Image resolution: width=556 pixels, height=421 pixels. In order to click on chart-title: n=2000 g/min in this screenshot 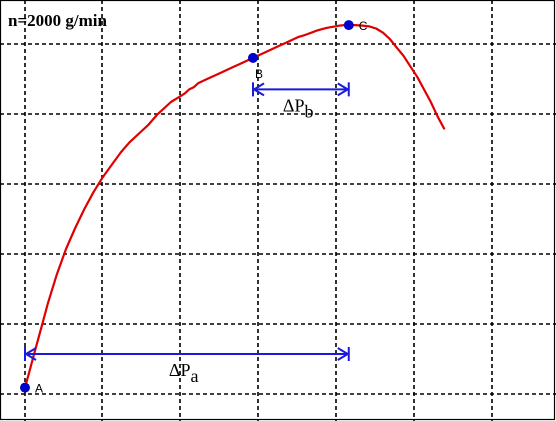, I will do `click(57, 20)`.